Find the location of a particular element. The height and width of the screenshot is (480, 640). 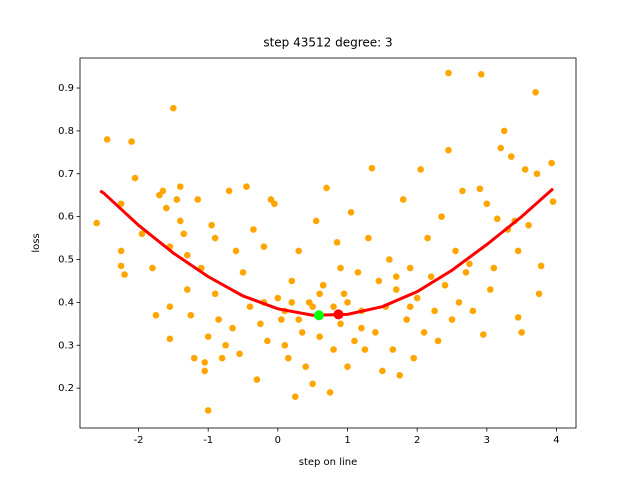

y-tick-label: 0.6 is located at coordinates (66, 217).